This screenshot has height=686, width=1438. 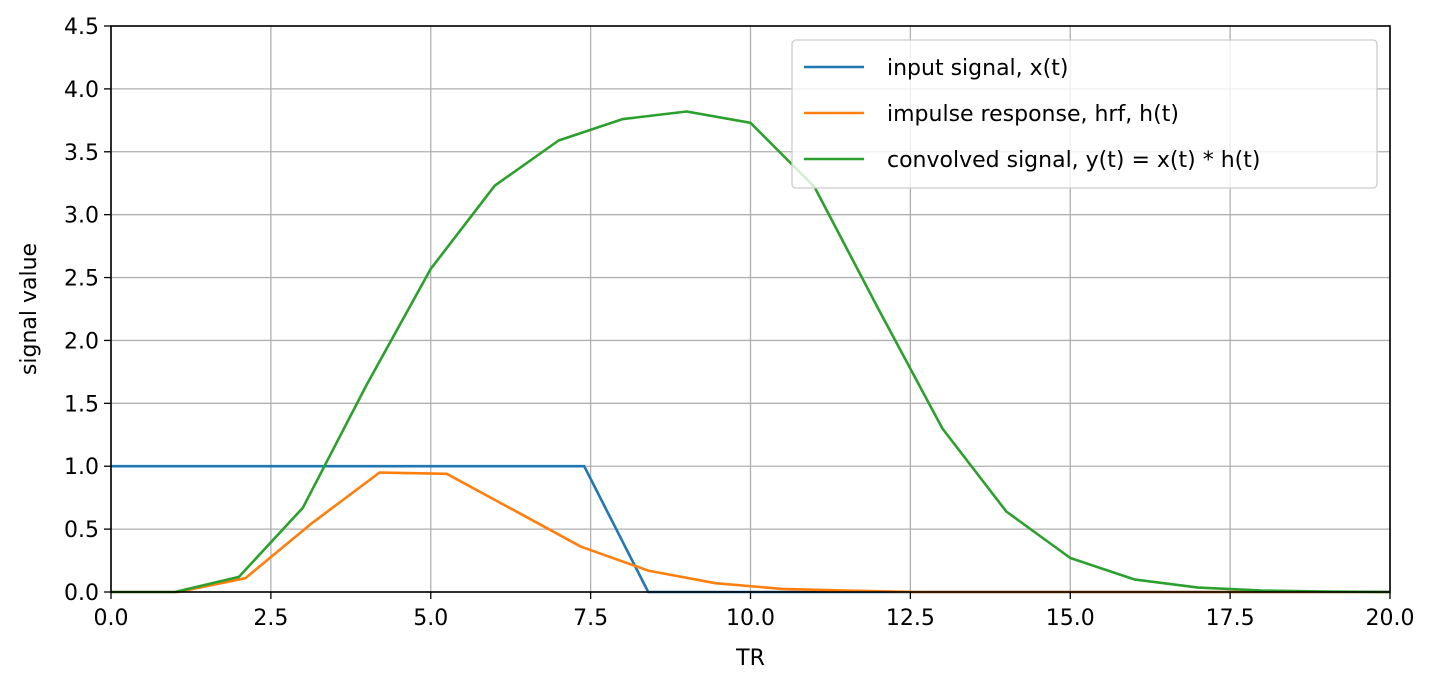 I want to click on legend-box, so click(x=1084, y=114).